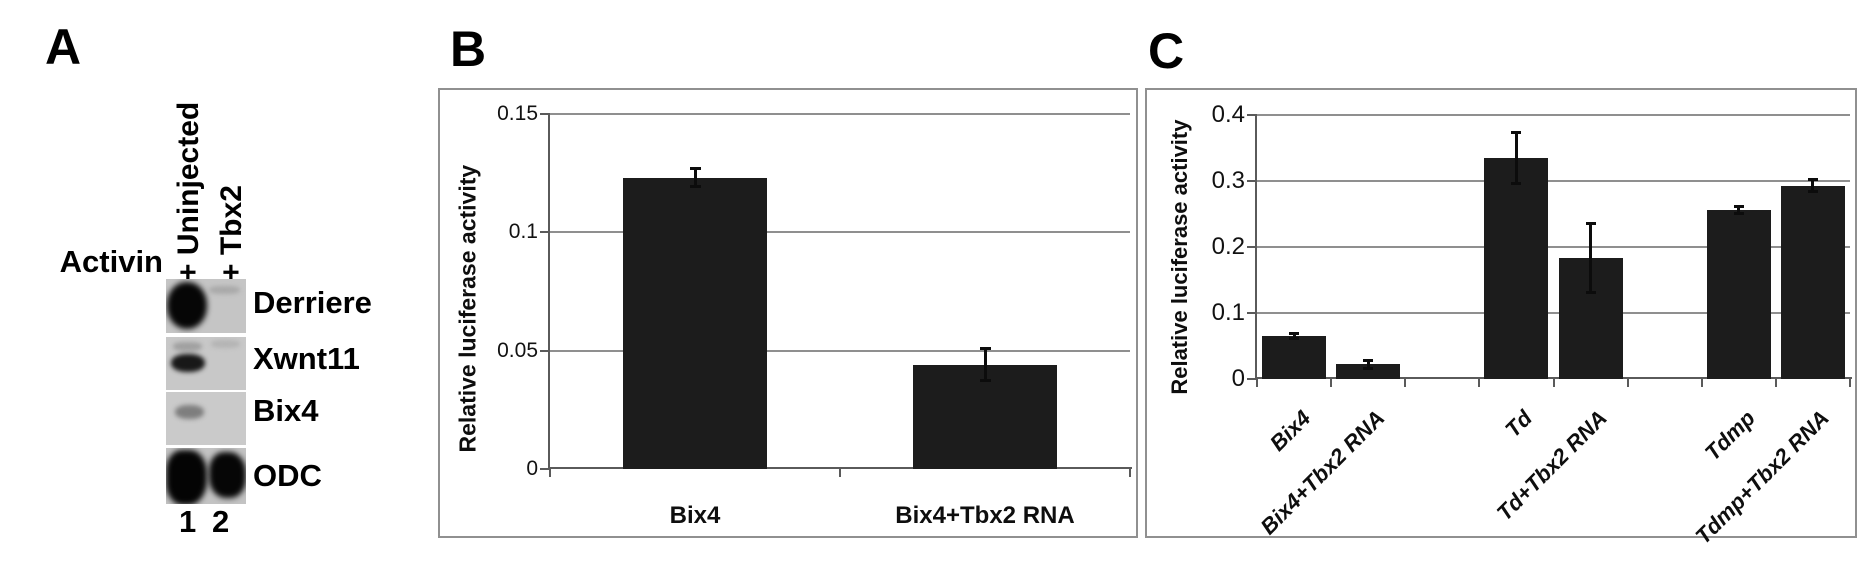  Describe the element at coordinates (188, 521) in the screenshot. I see `lane-number-1: 1` at that location.